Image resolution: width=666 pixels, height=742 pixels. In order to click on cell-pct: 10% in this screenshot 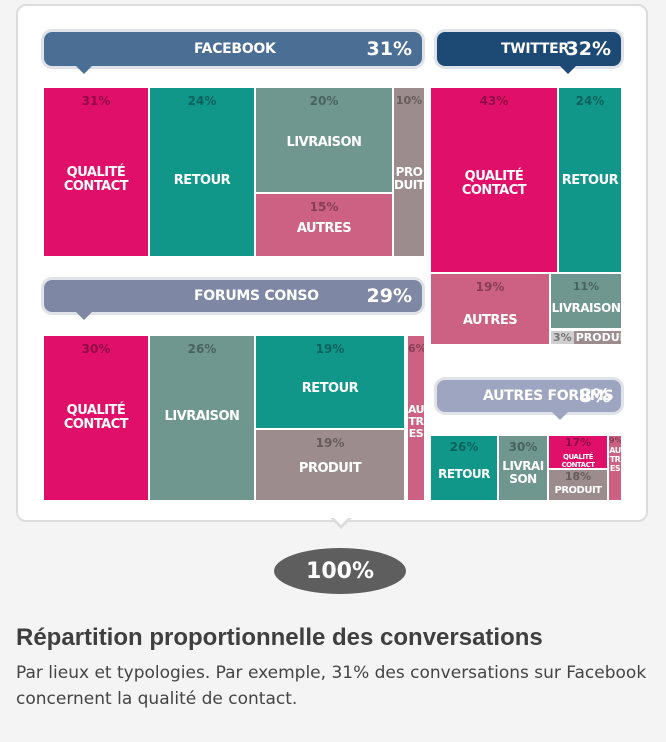, I will do `click(409, 100)`.